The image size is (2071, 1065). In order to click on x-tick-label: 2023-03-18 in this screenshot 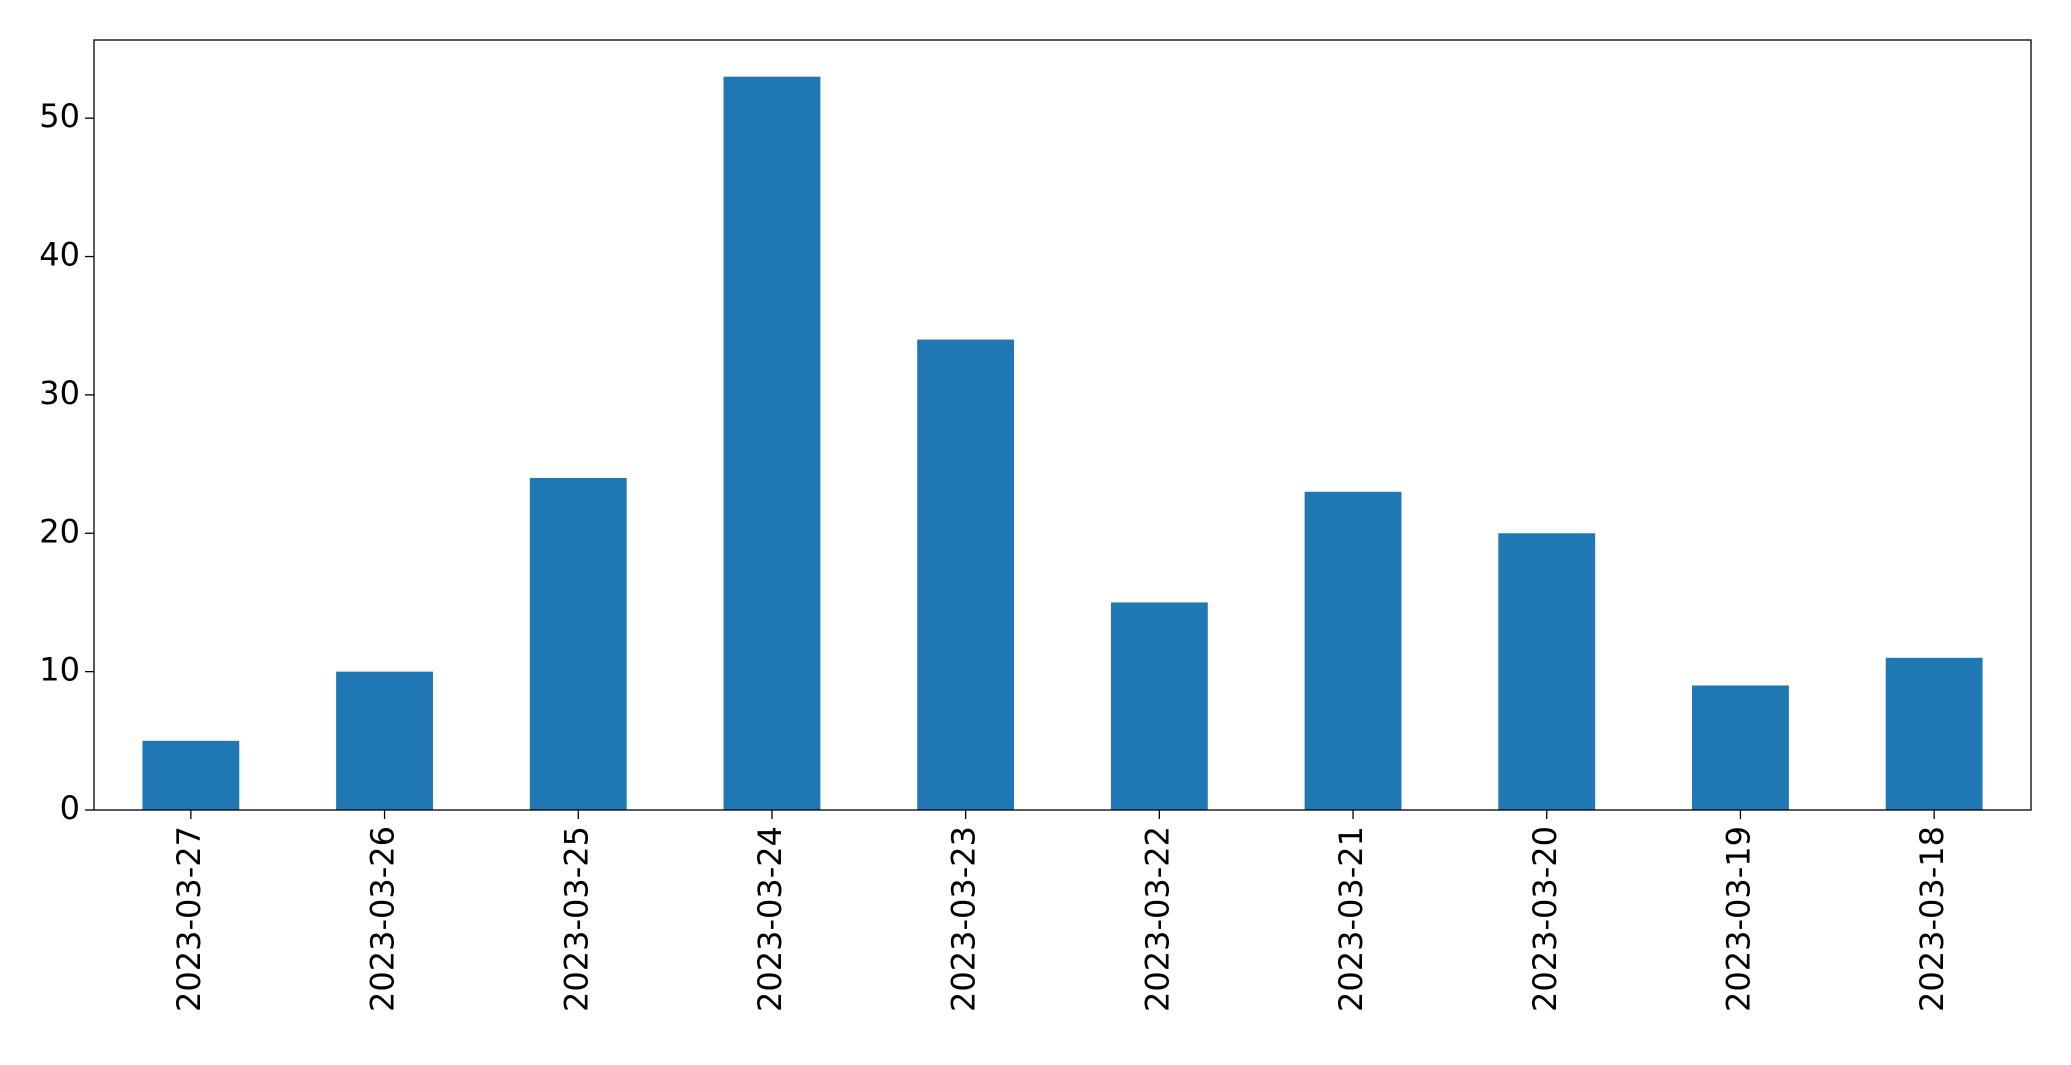, I will do `click(1932, 919)`.